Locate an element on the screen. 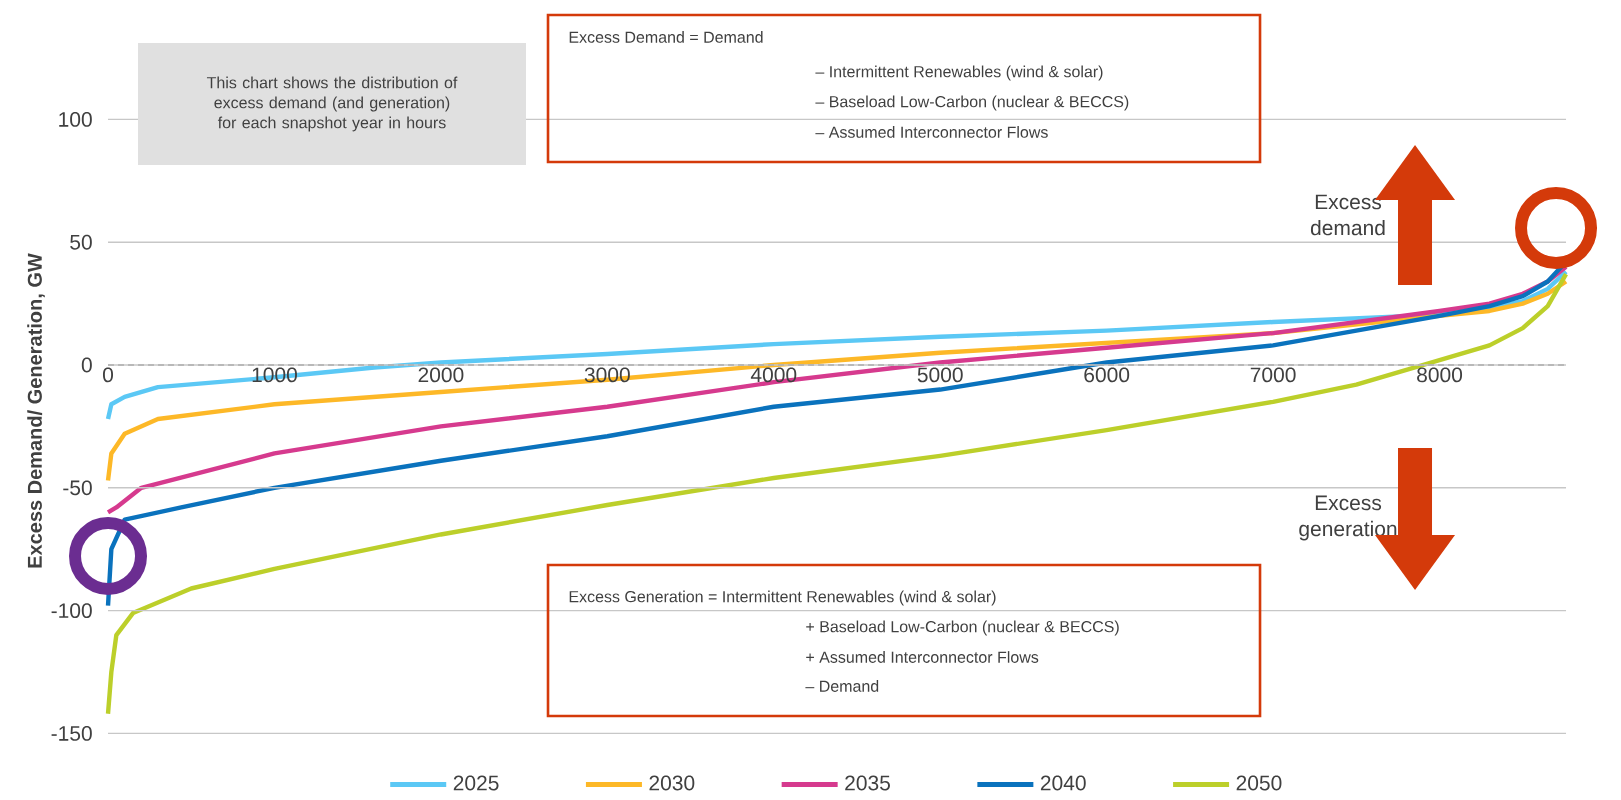 The width and height of the screenshot is (1621, 800). annotation: This chart shows the distribution of excess demand (and generation) for each snapshot year in hours is located at coordinates (332, 104).